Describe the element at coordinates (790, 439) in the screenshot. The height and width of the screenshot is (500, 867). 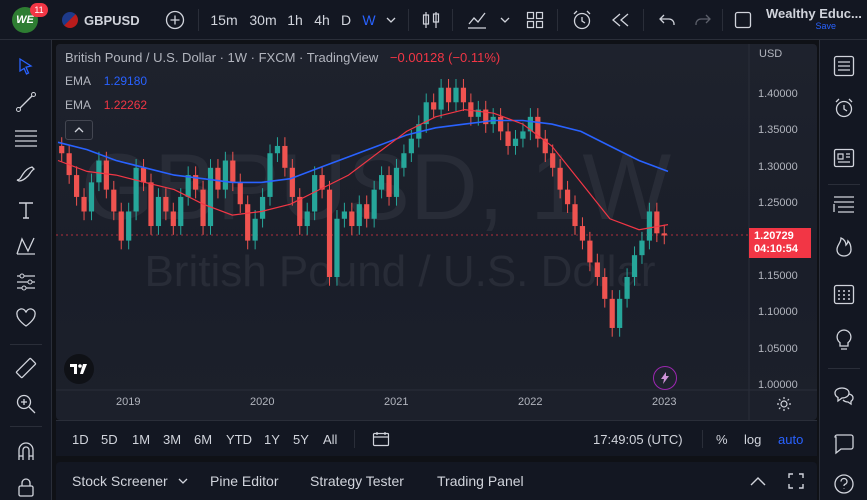
I see `auto-scale-button: auto` at that location.